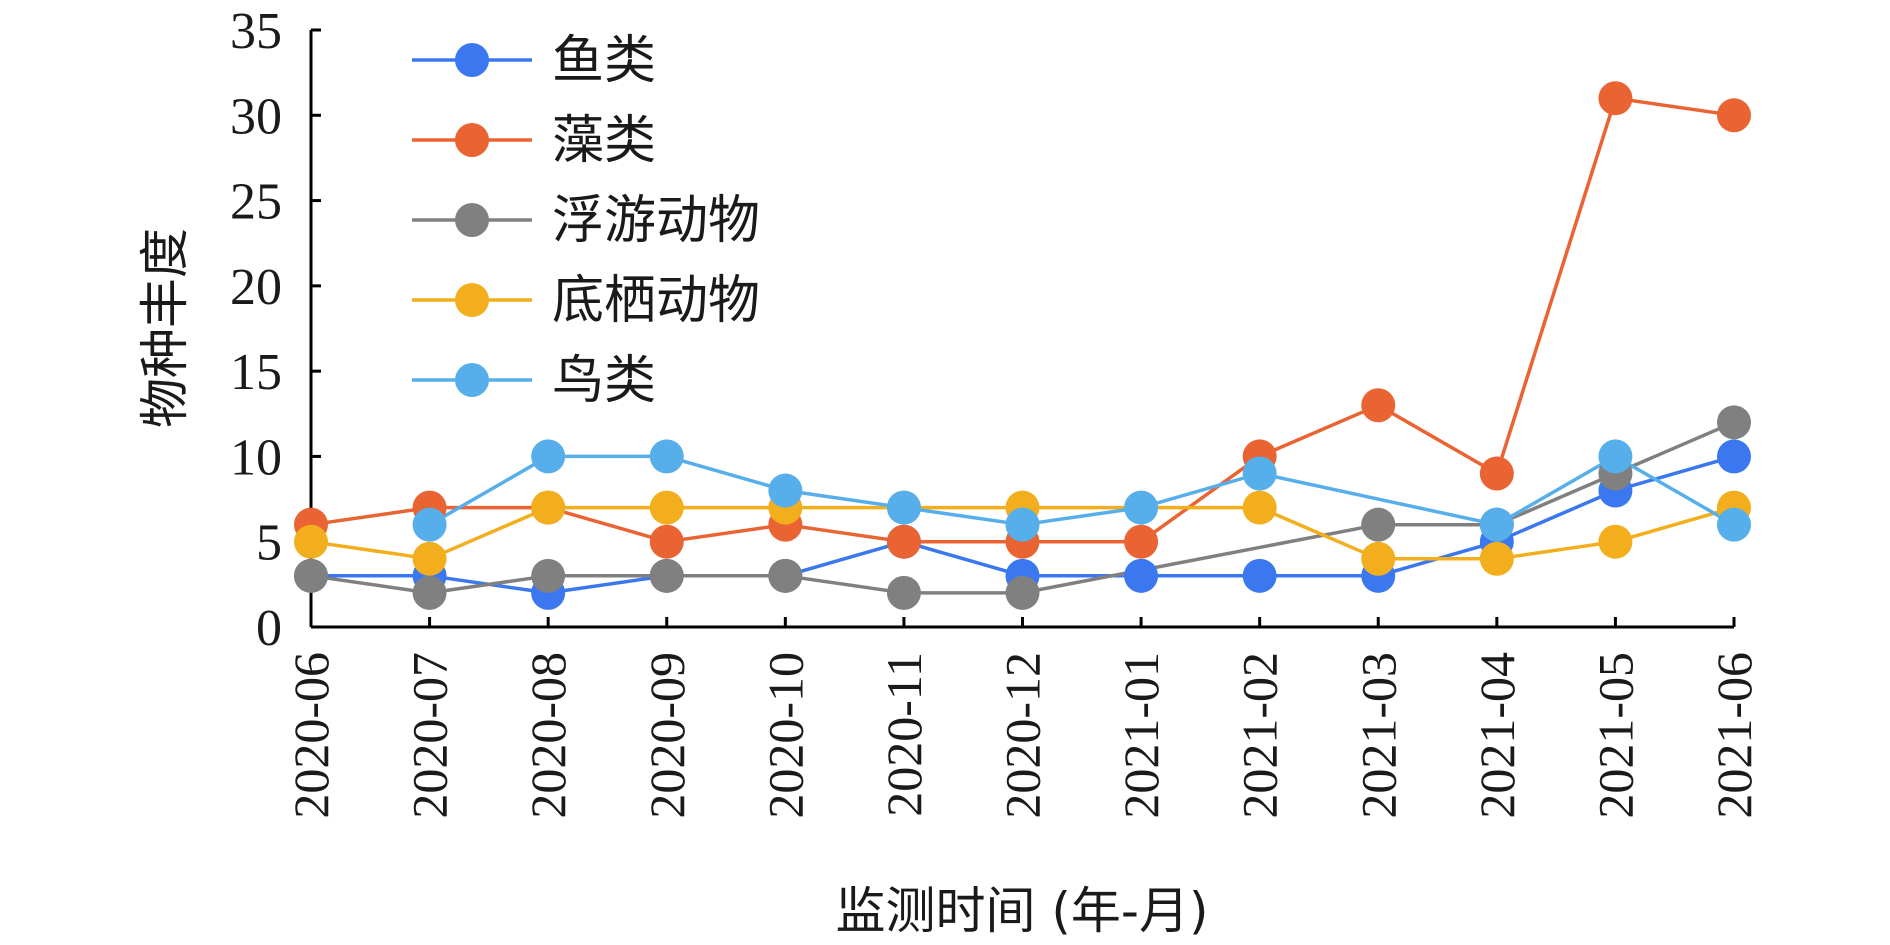  Describe the element at coordinates (548, 735) in the screenshot. I see `x-tick-label: 2020-08` at that location.